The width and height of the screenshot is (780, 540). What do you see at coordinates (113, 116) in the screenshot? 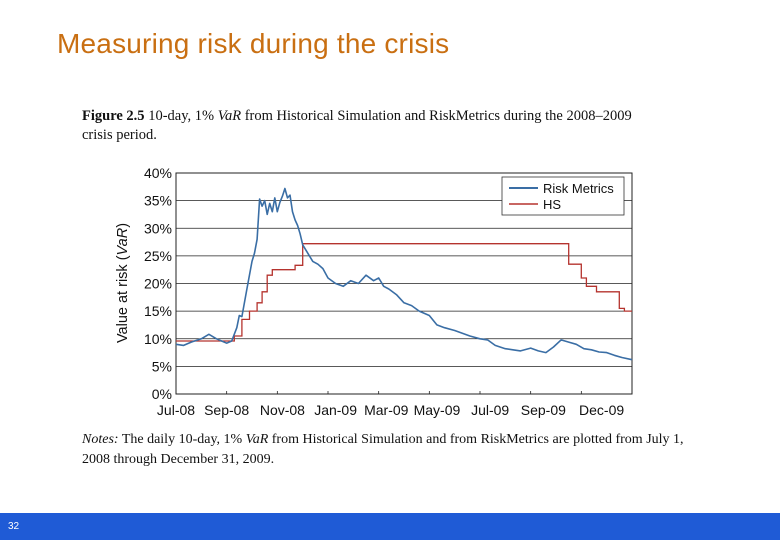
I see `figure-number: Figure 2.5` at bounding box center [113, 116].